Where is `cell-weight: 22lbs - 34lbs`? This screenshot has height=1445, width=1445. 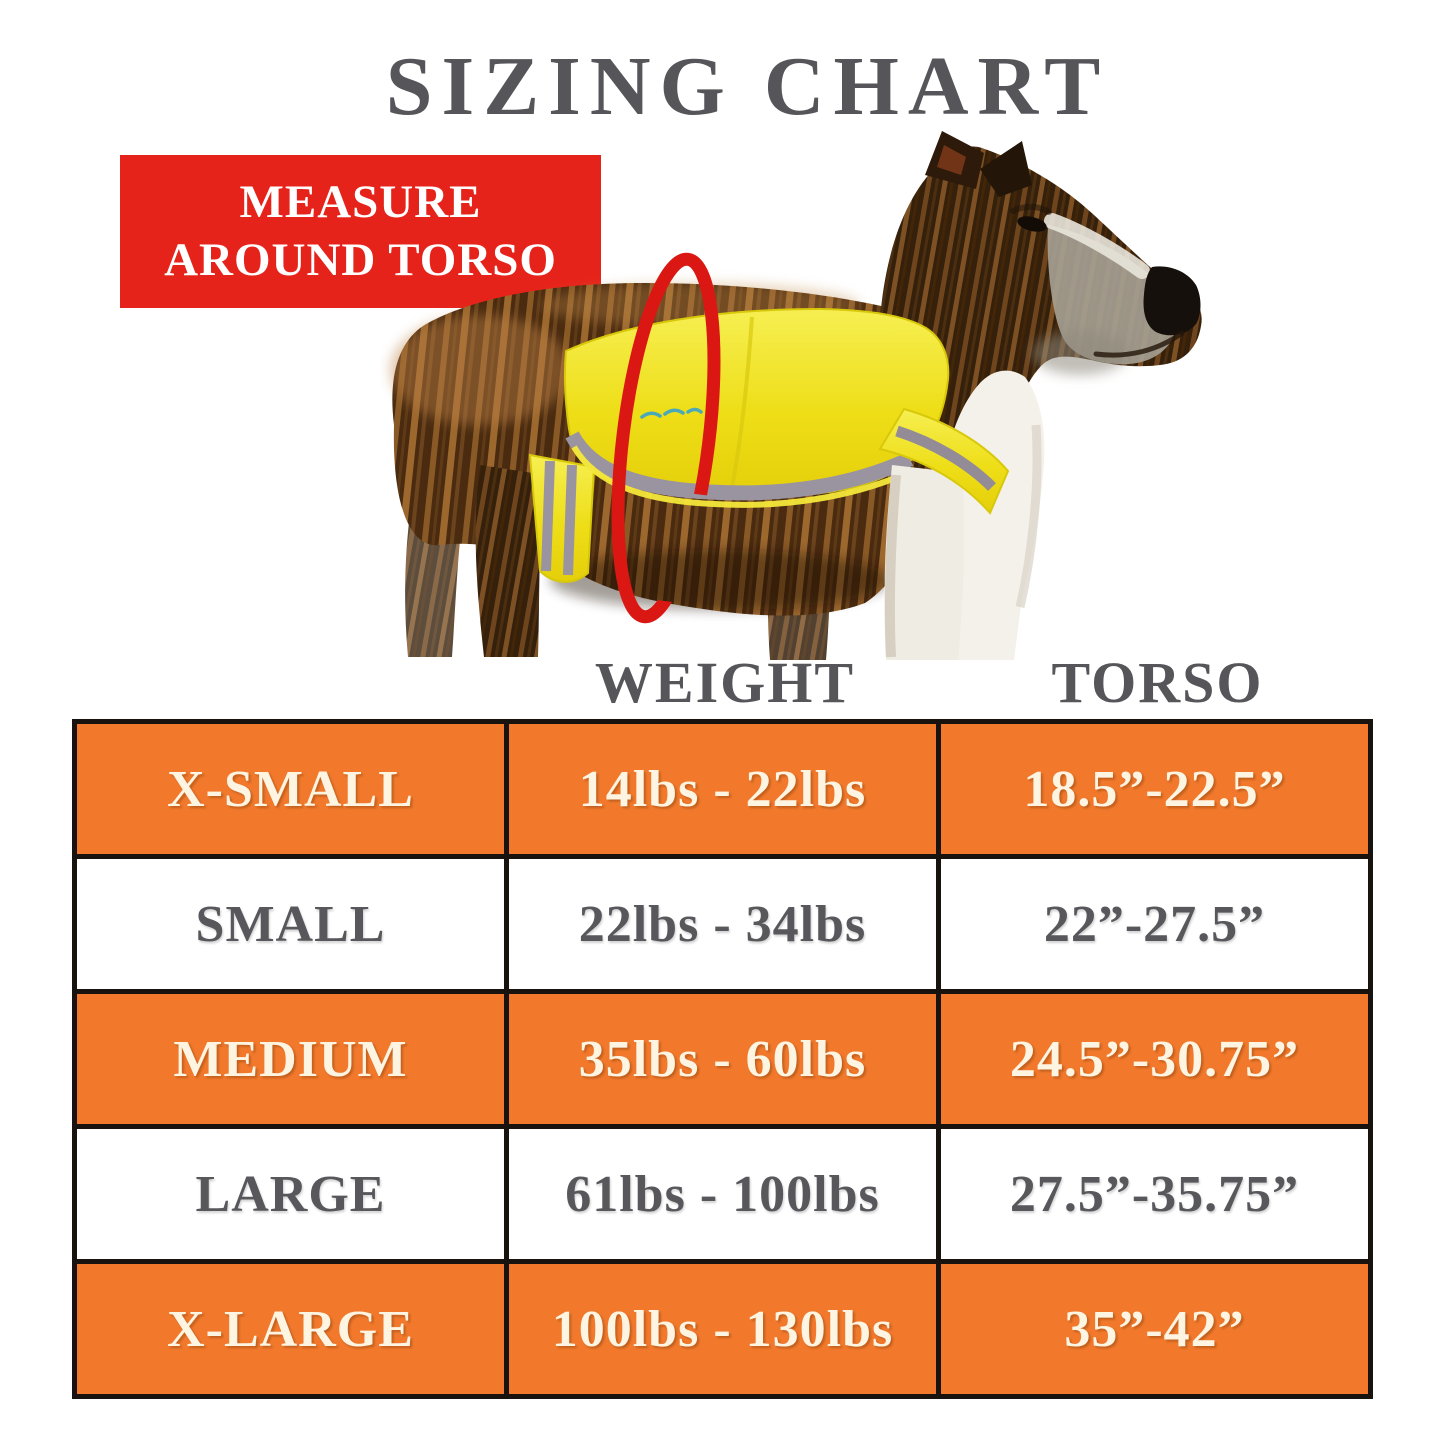
cell-weight: 22lbs - 34lbs is located at coordinates (722, 924).